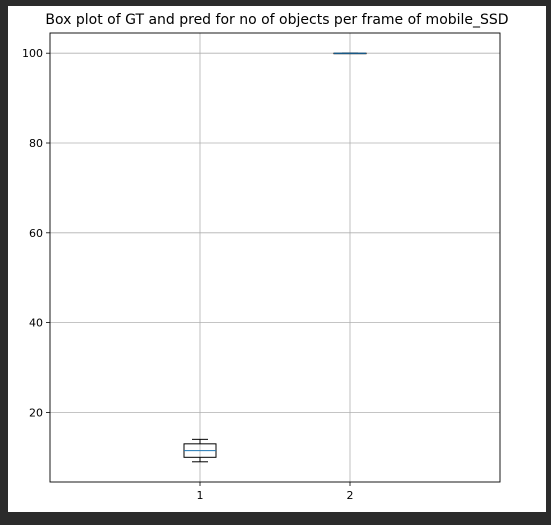  I want to click on y-tick-label: 60, so click(36, 233).